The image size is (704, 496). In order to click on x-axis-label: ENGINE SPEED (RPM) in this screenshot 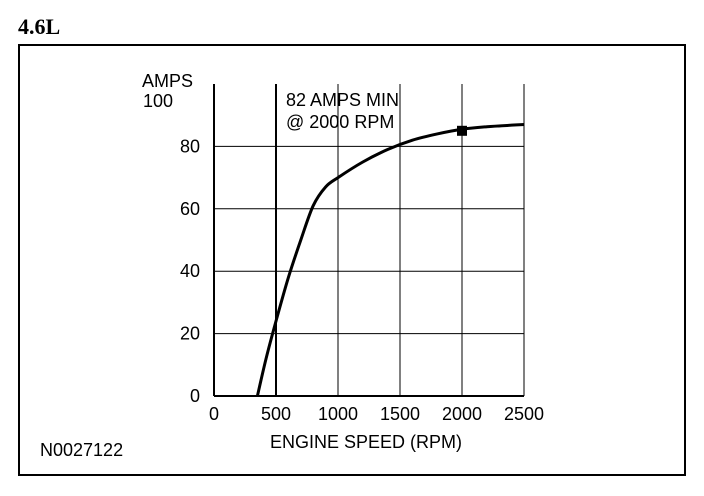, I will do `click(366, 442)`.